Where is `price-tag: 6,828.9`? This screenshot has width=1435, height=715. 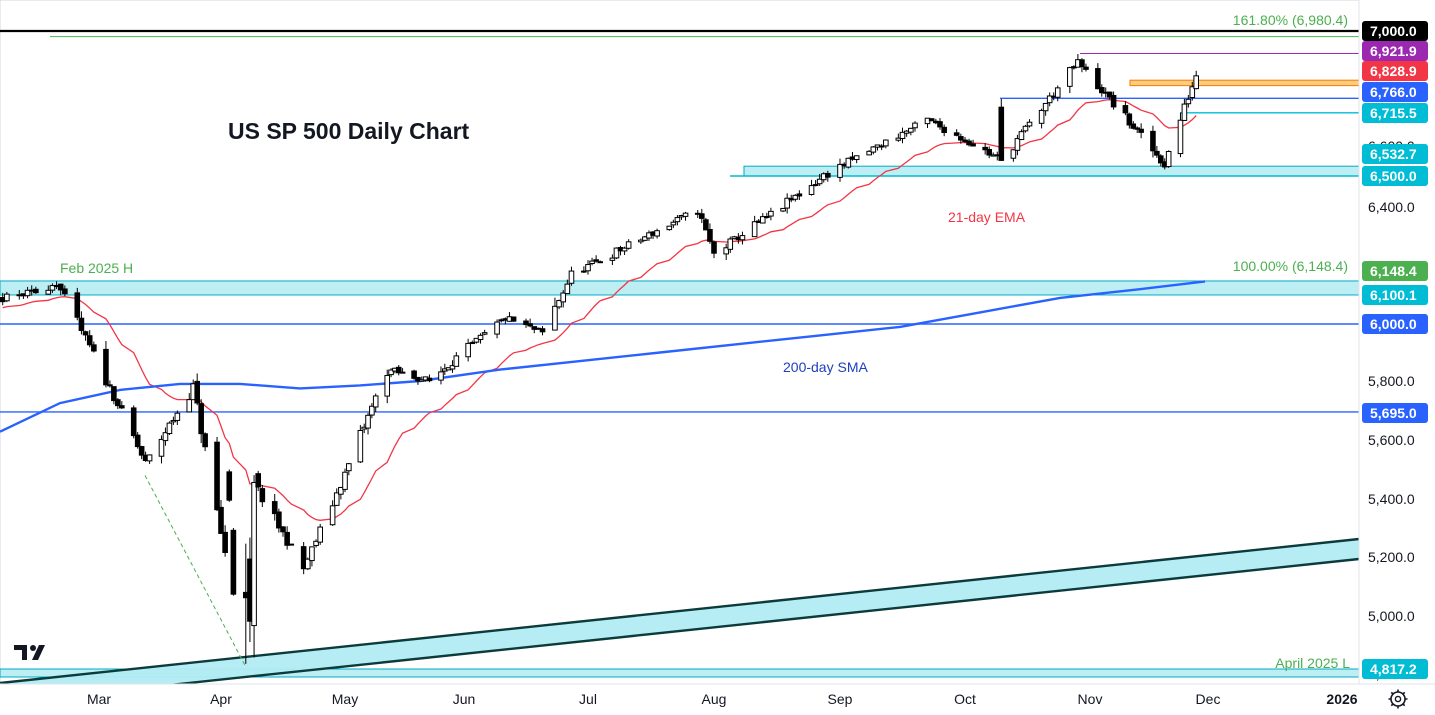
price-tag: 6,828.9 is located at coordinates (1395, 71).